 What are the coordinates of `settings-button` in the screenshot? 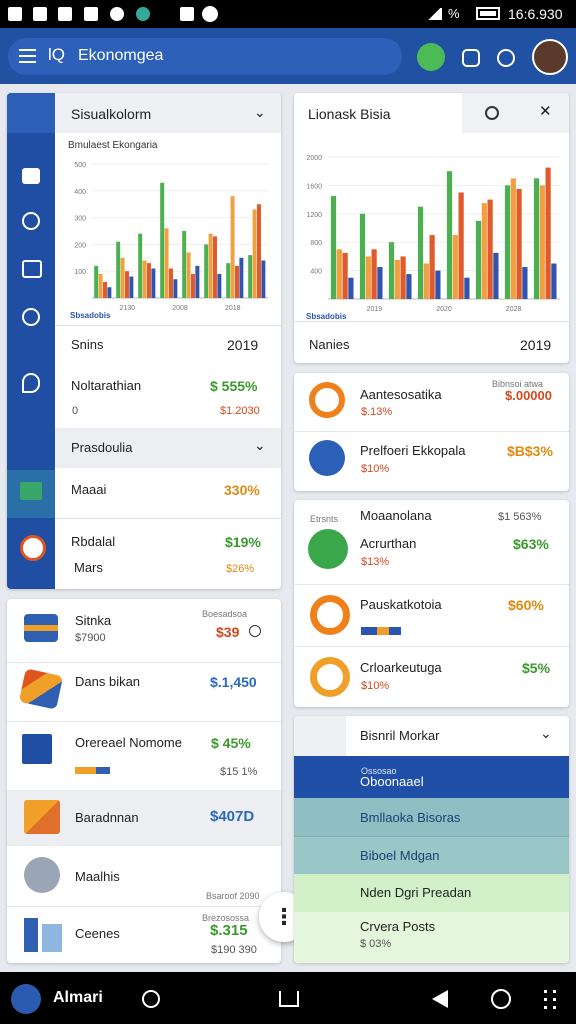 It's located at (471, 58).